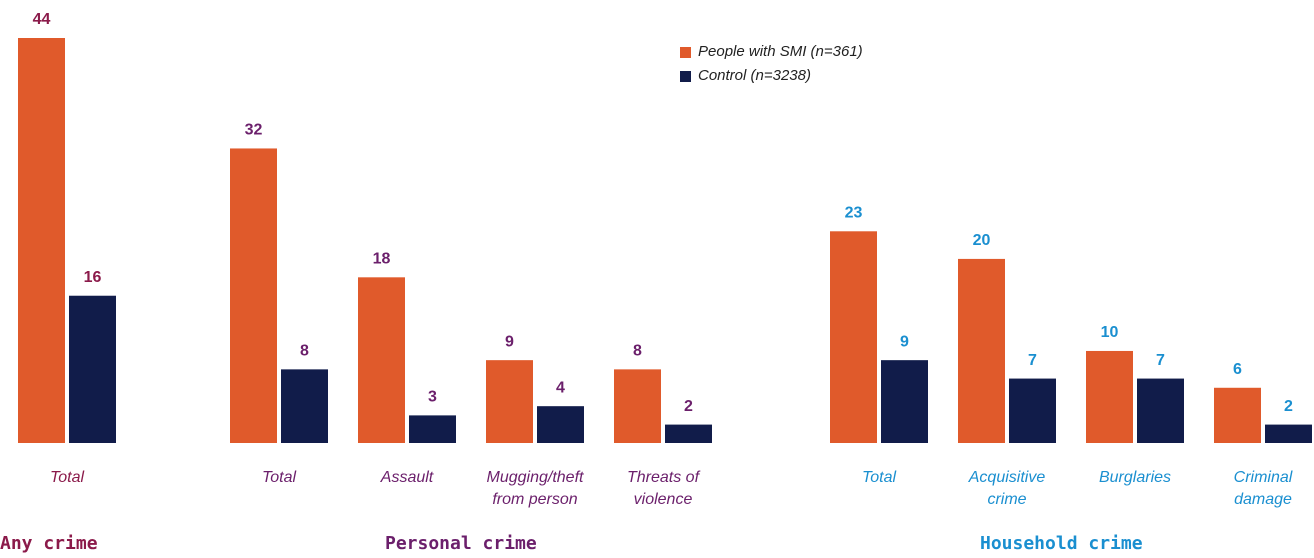  I want to click on group-label: Household crime, so click(1061, 543).